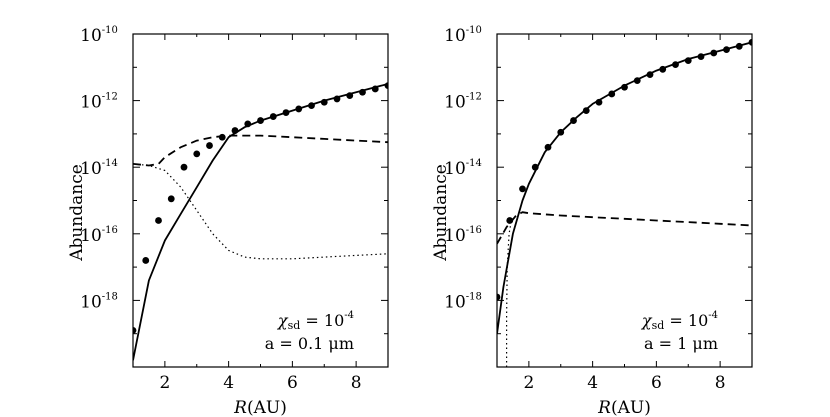 This screenshot has width=830, height=417. Describe the element at coordinates (474, 30) in the screenshot. I see `label-exponent: -10` at that location.